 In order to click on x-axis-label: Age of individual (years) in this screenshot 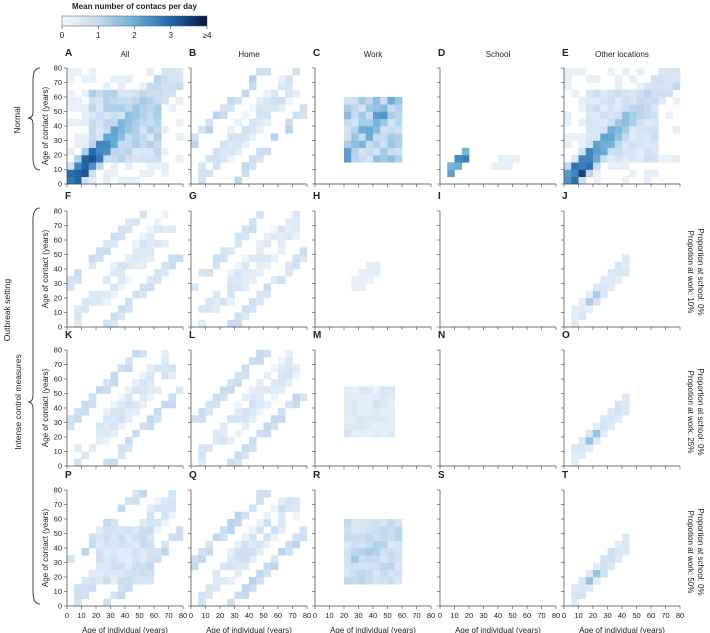, I will do `click(498, 629)`.